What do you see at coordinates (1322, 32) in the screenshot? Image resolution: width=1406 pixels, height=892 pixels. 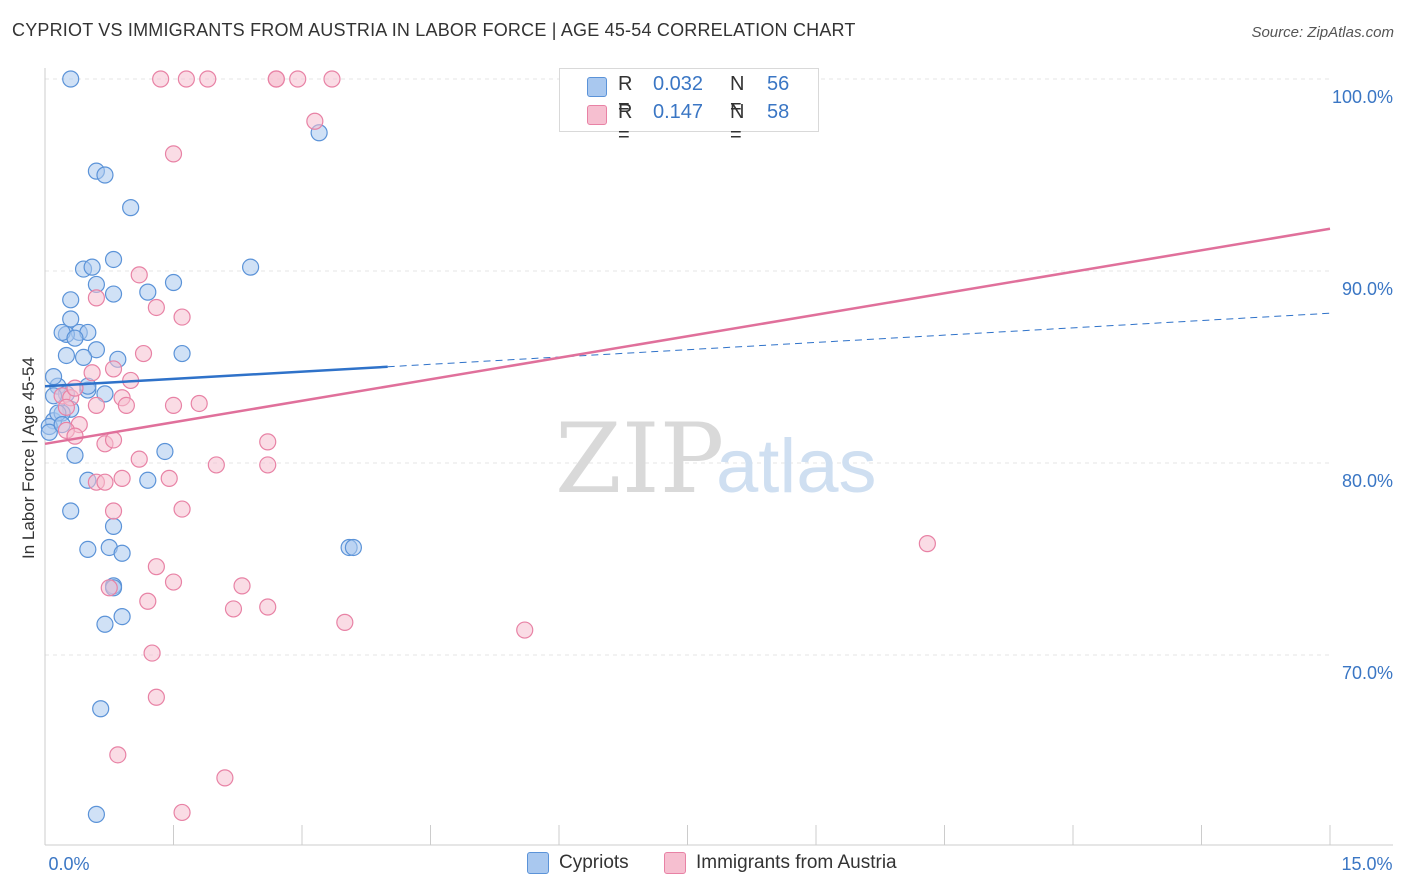 I see `source-label: Source: ZipAtlas.com` at bounding box center [1322, 32].